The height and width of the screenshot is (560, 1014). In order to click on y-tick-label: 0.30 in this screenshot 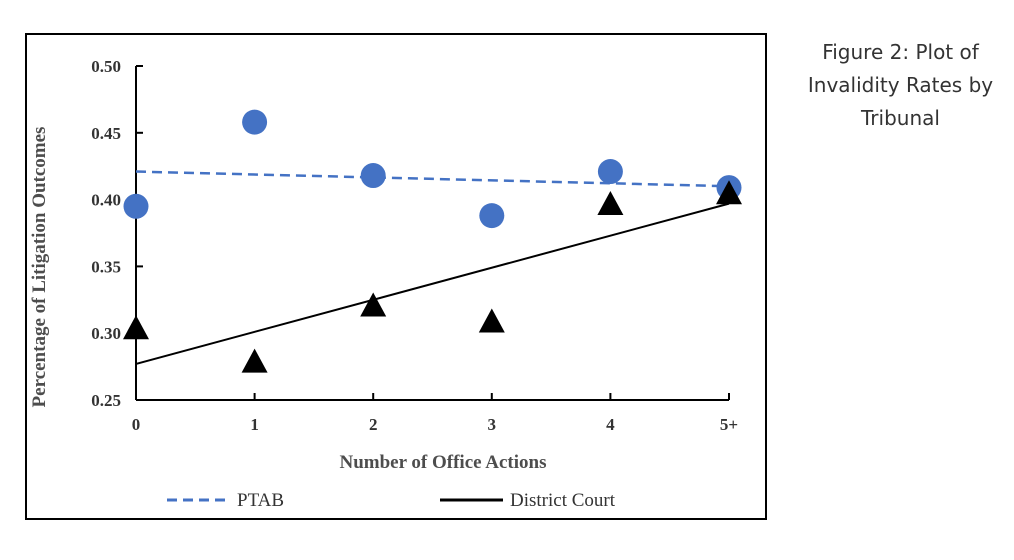, I will do `click(106, 333)`.